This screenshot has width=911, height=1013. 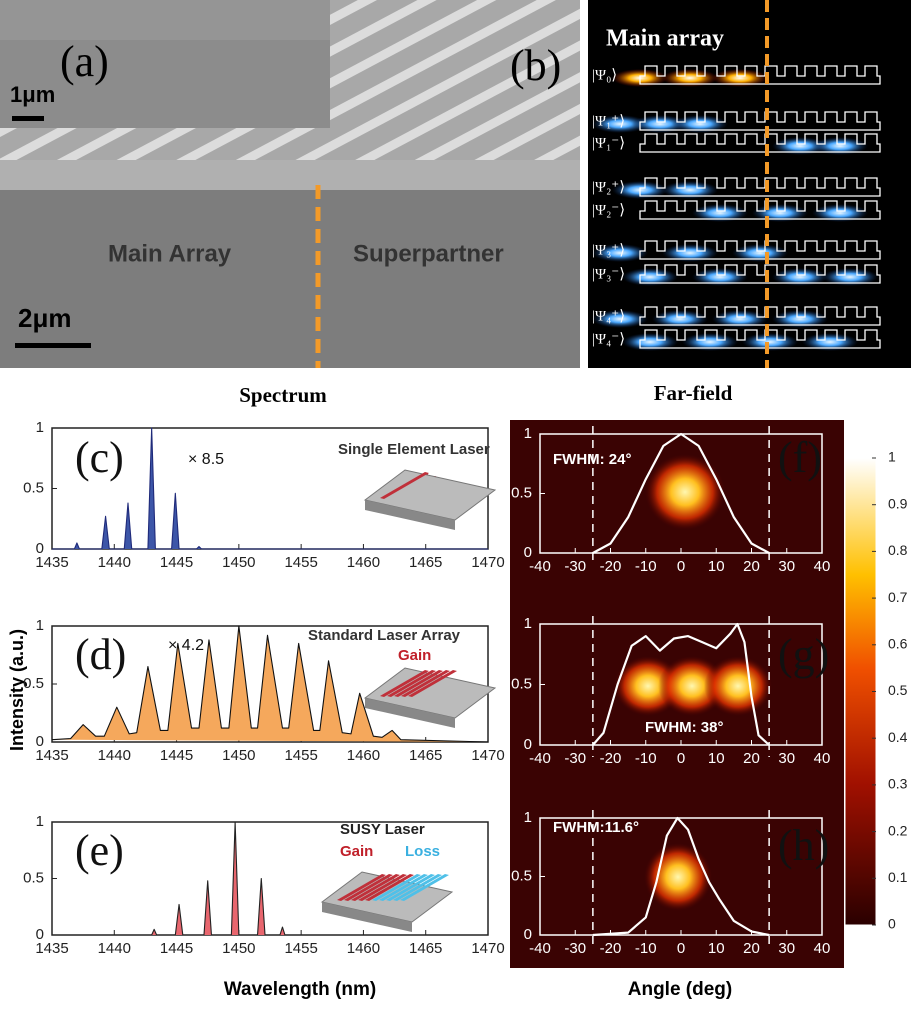 I want to click on x-tick-label: 30, so click(x=786, y=948).